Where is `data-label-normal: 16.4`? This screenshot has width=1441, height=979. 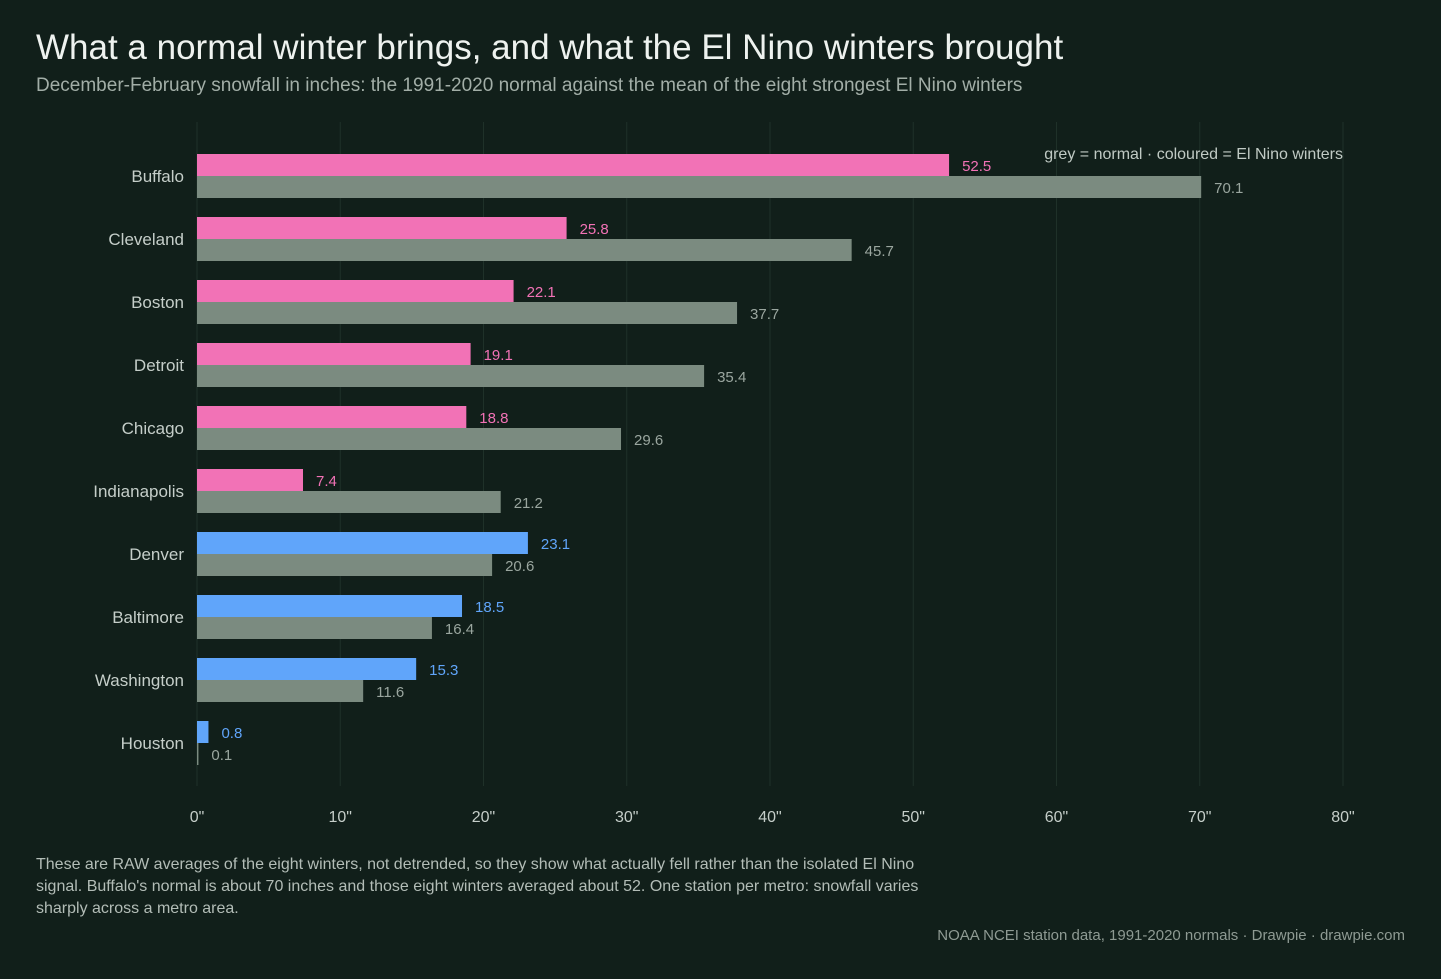 data-label-normal: 16.4 is located at coordinates (459, 629).